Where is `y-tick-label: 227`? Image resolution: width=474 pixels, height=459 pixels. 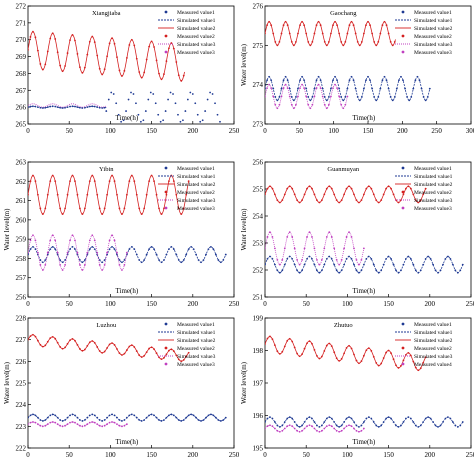 y-tick-label: 227 is located at coordinates (21, 340).